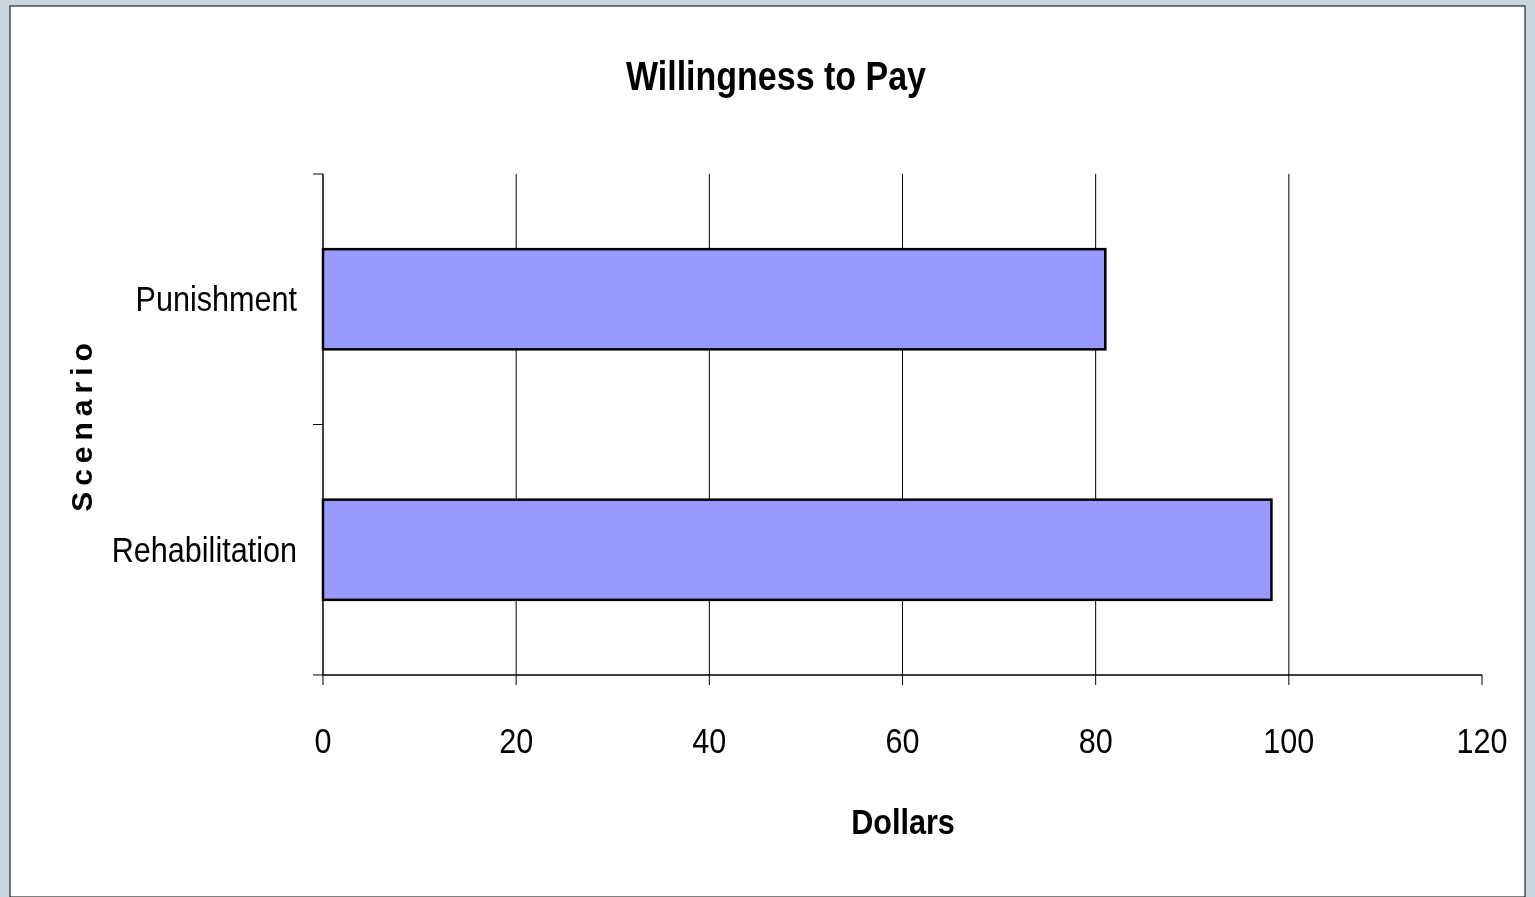  I want to click on chart-title: Willingness to Pay, so click(776, 76).